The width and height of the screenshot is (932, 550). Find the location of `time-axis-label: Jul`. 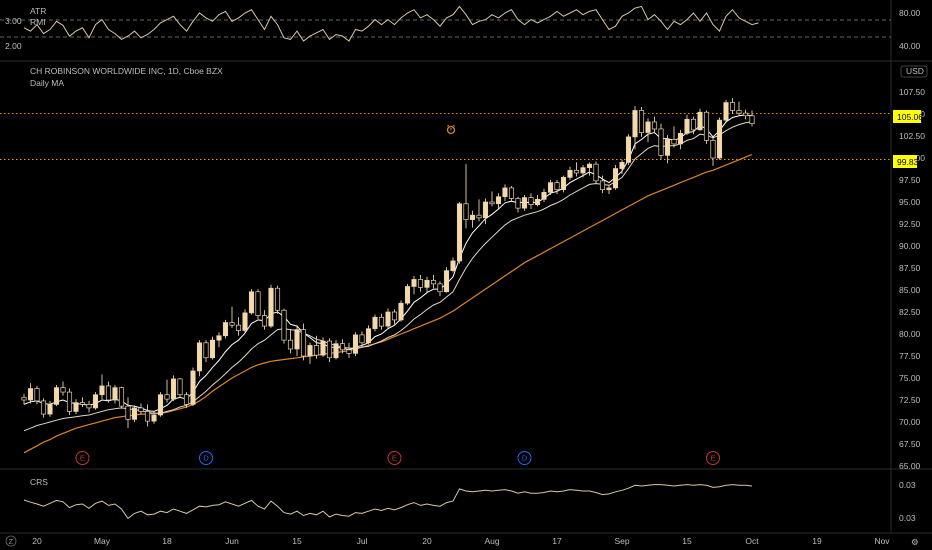

time-axis-label: Jul is located at coordinates (362, 541).